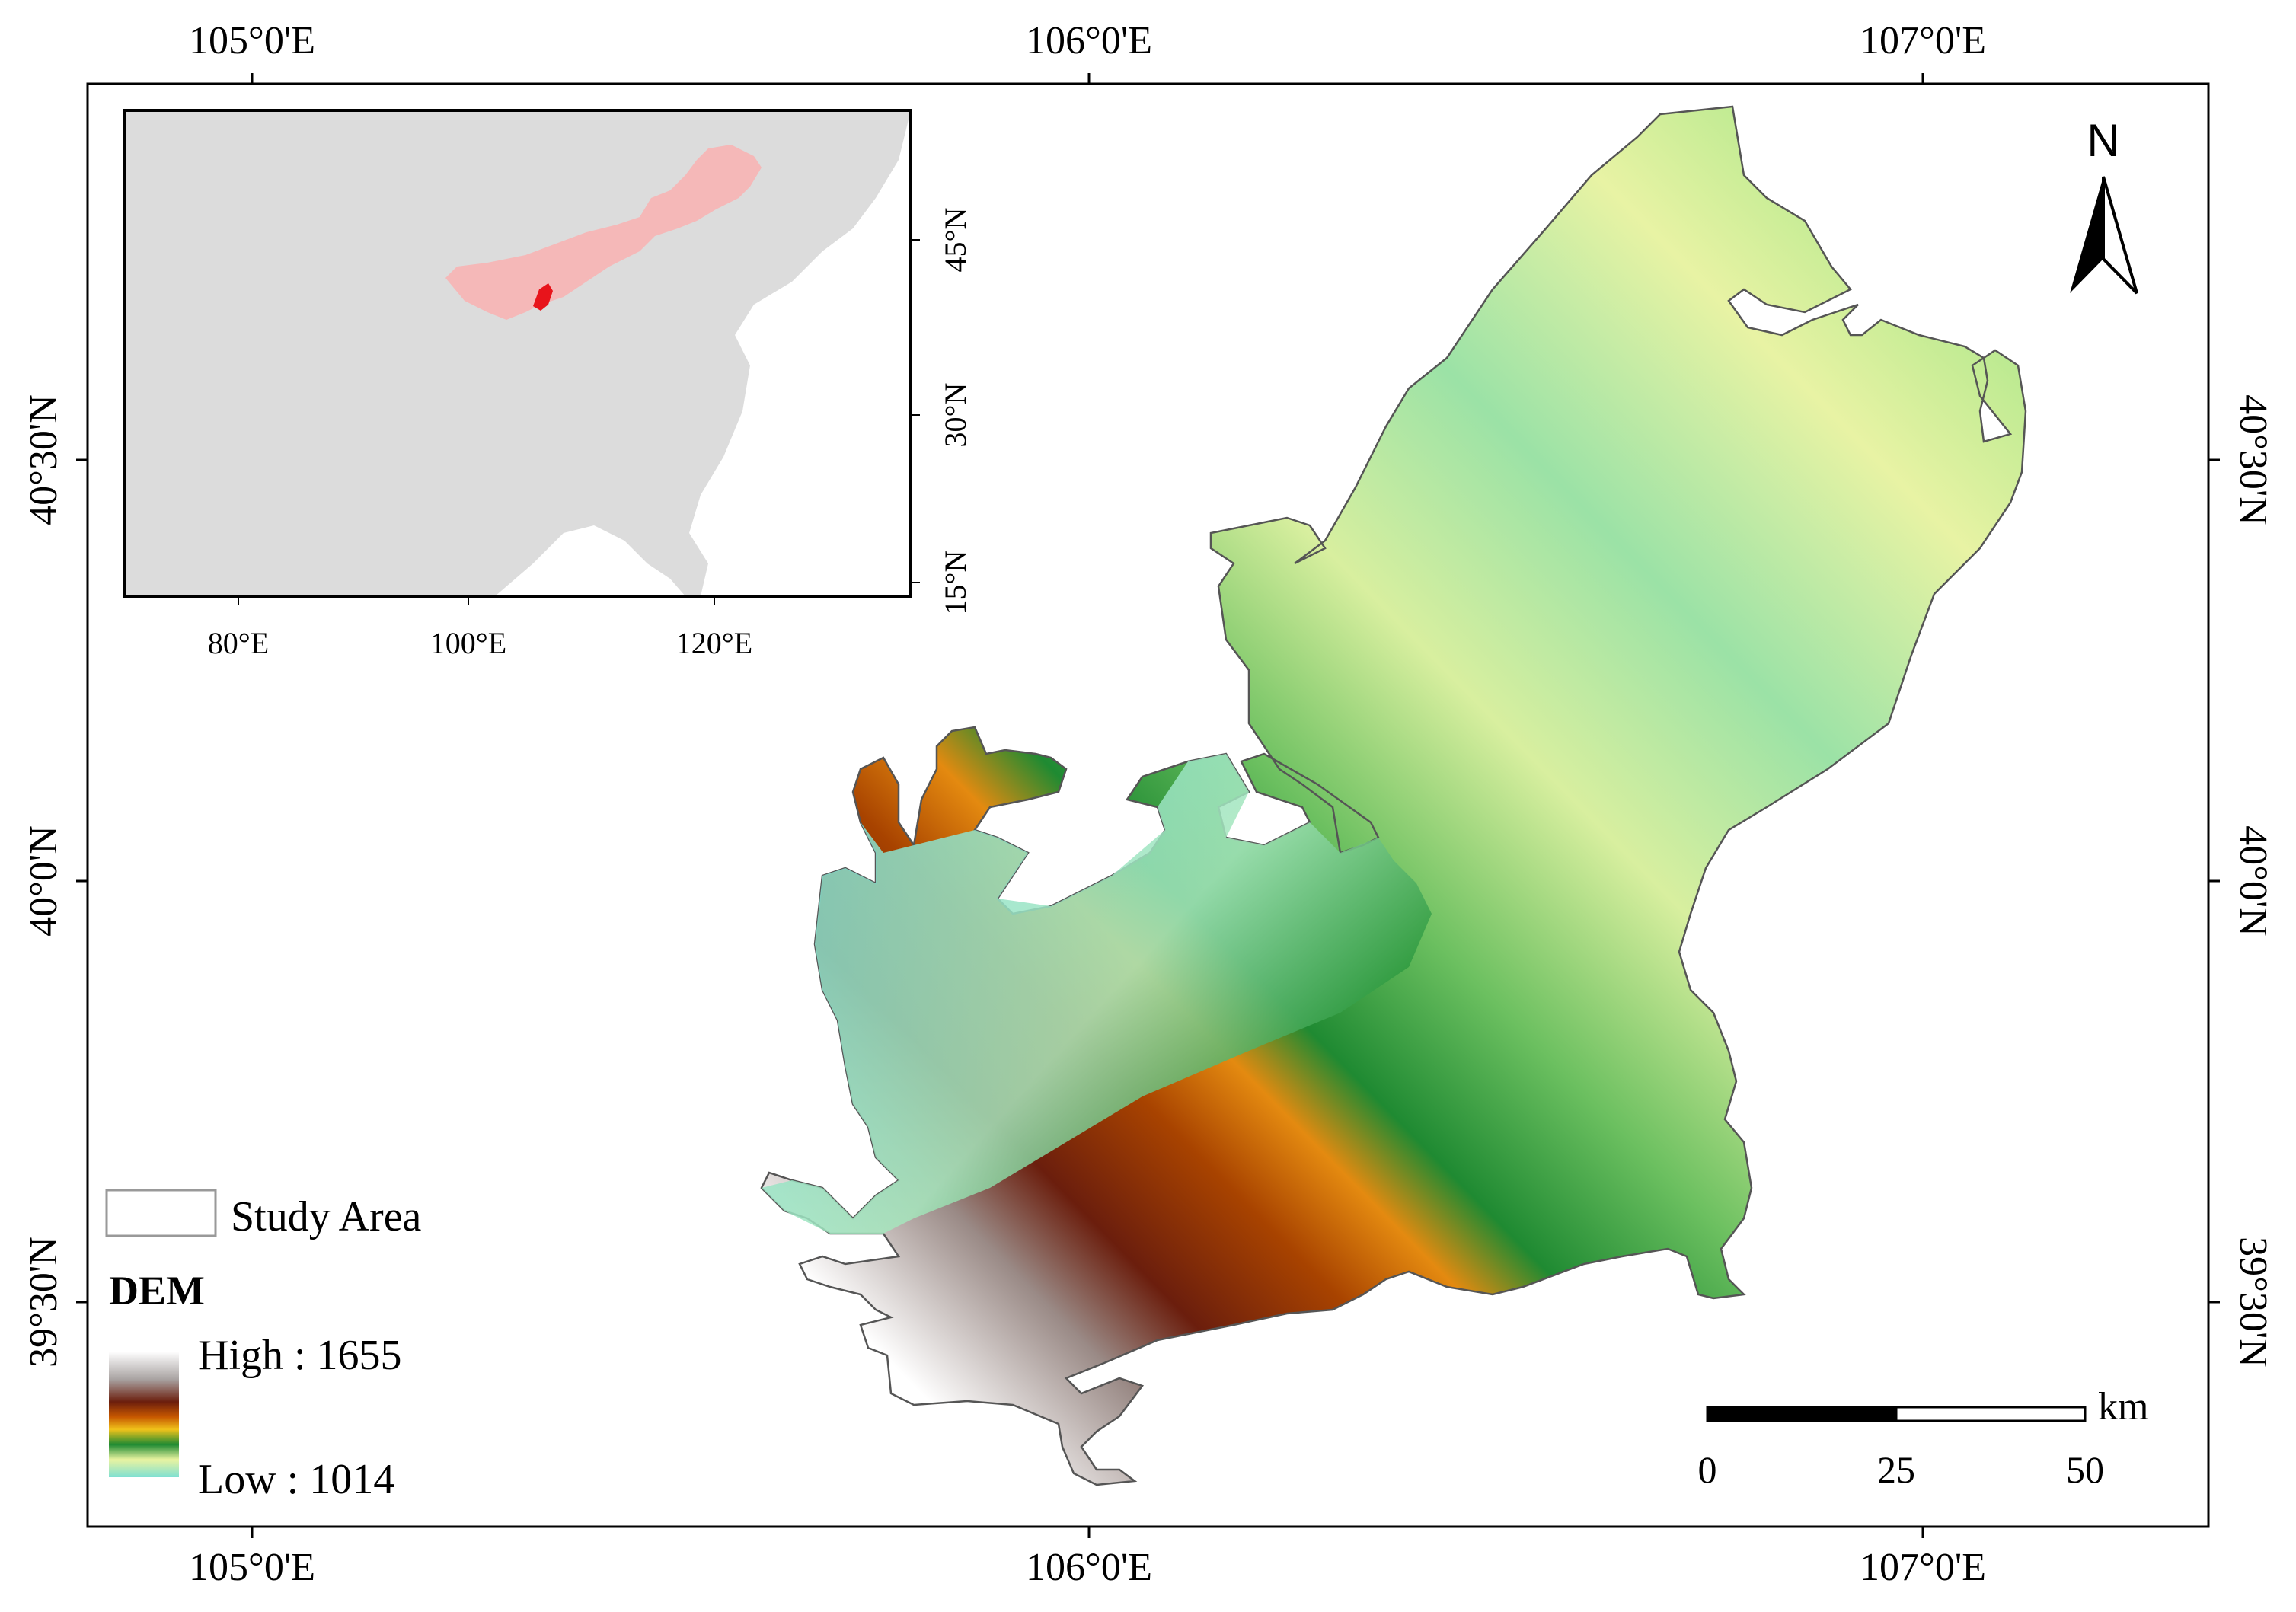 The width and height of the screenshot is (2296, 1612). What do you see at coordinates (543, 297) in the screenshot?
I see `study-area-marker` at bounding box center [543, 297].